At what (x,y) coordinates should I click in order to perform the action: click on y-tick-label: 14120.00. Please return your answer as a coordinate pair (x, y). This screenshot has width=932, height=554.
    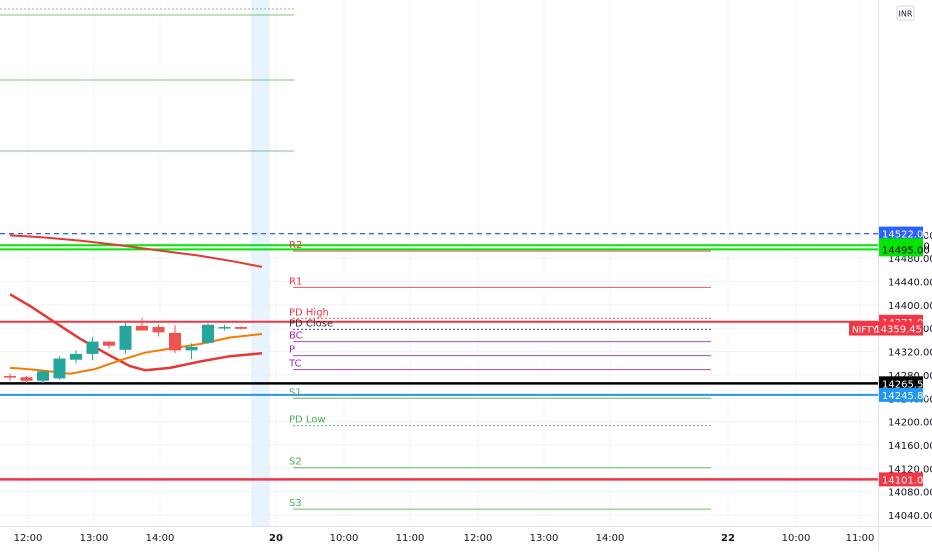
    Looking at the image, I should click on (910, 469).